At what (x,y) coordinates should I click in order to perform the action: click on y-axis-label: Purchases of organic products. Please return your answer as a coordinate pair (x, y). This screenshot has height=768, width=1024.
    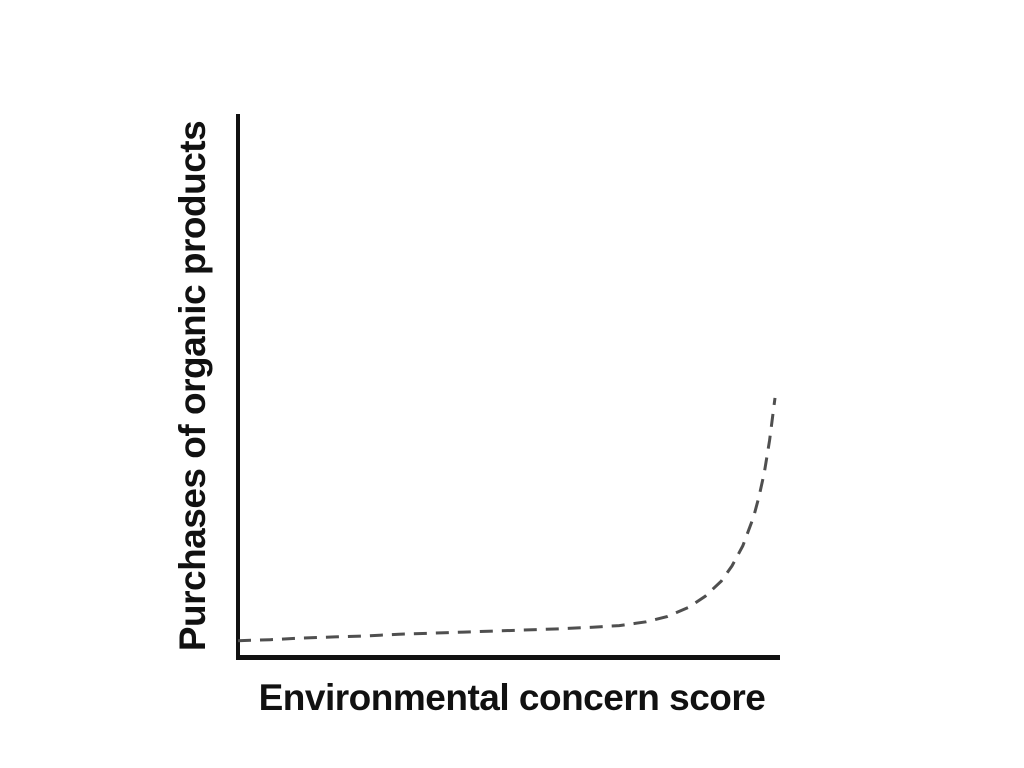
    Looking at the image, I should click on (192, 386).